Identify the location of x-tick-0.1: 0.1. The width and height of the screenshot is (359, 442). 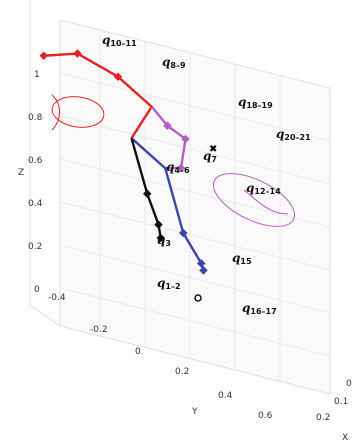
(341, 402).